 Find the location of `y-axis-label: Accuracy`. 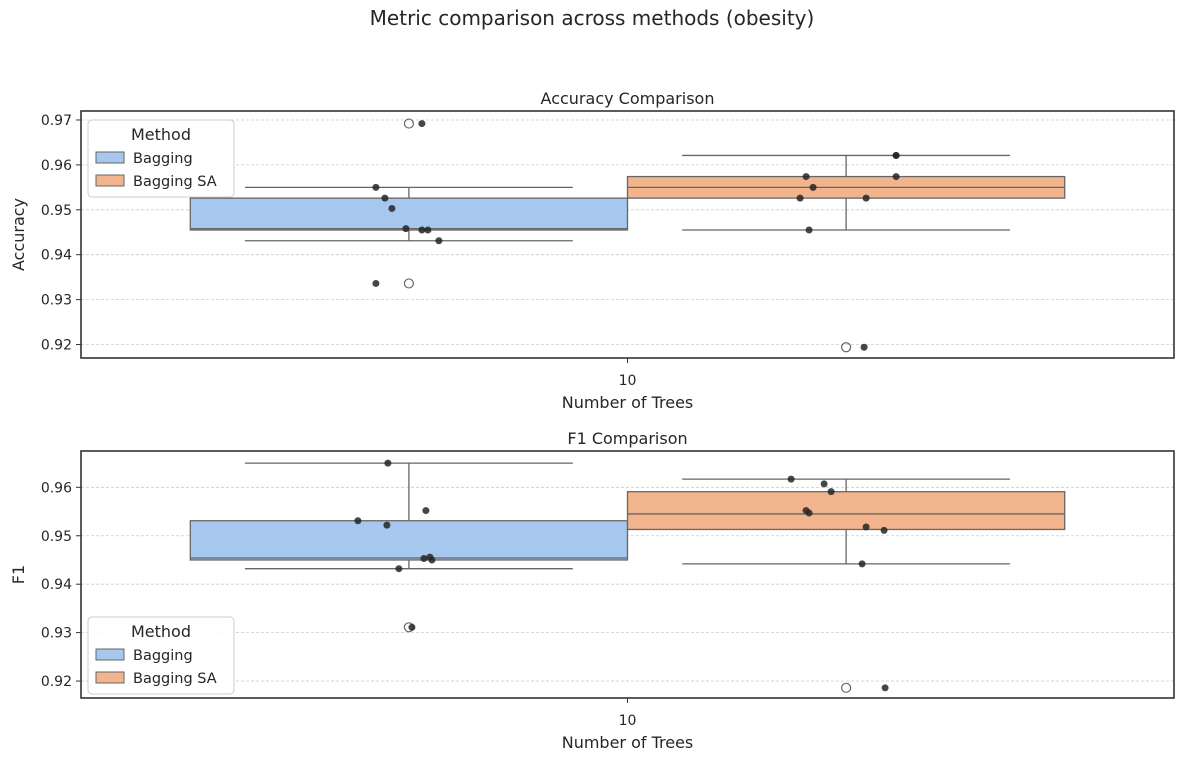

y-axis-label: Accuracy is located at coordinates (18, 234).